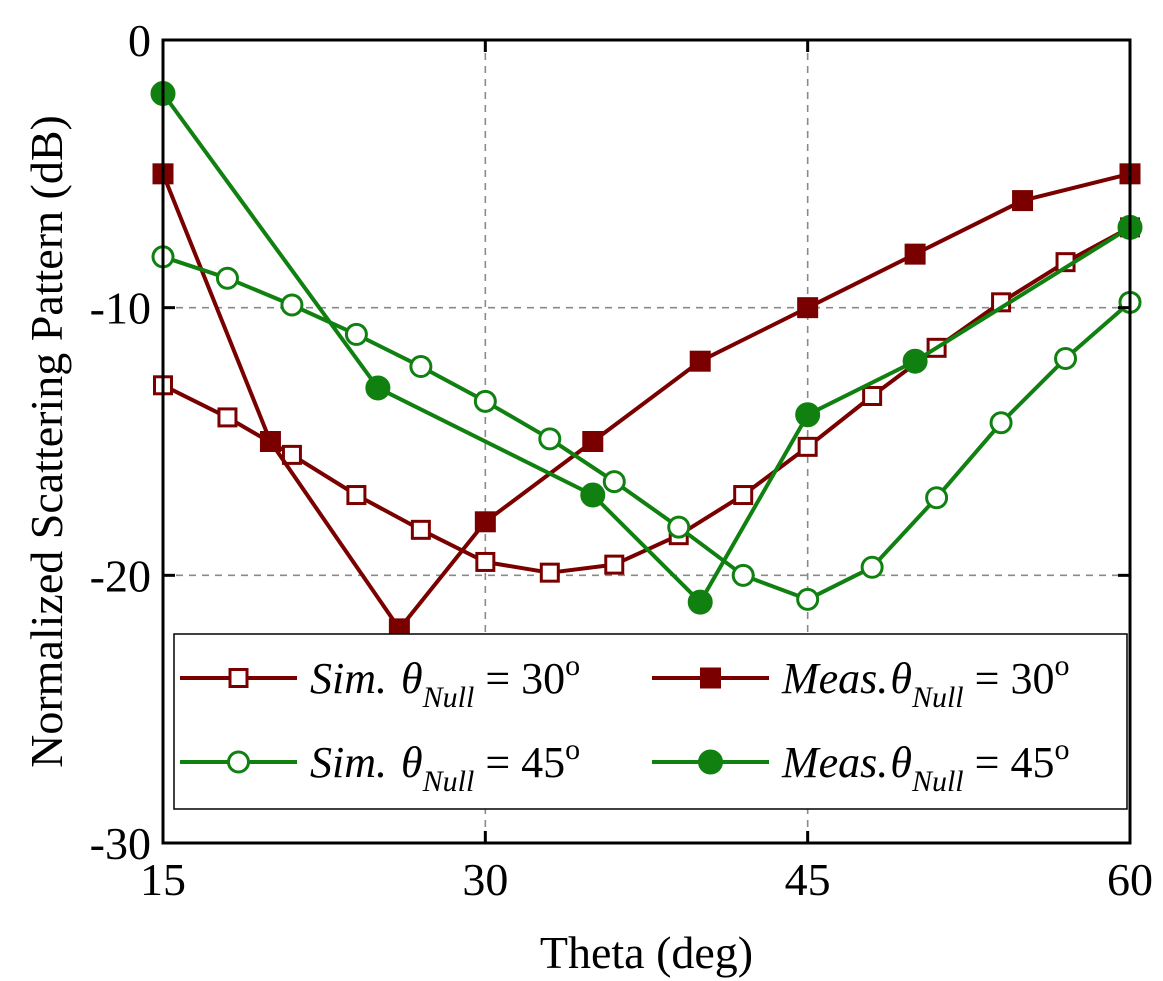  I want to click on x-axis-label: Theta (deg), so click(646, 952).